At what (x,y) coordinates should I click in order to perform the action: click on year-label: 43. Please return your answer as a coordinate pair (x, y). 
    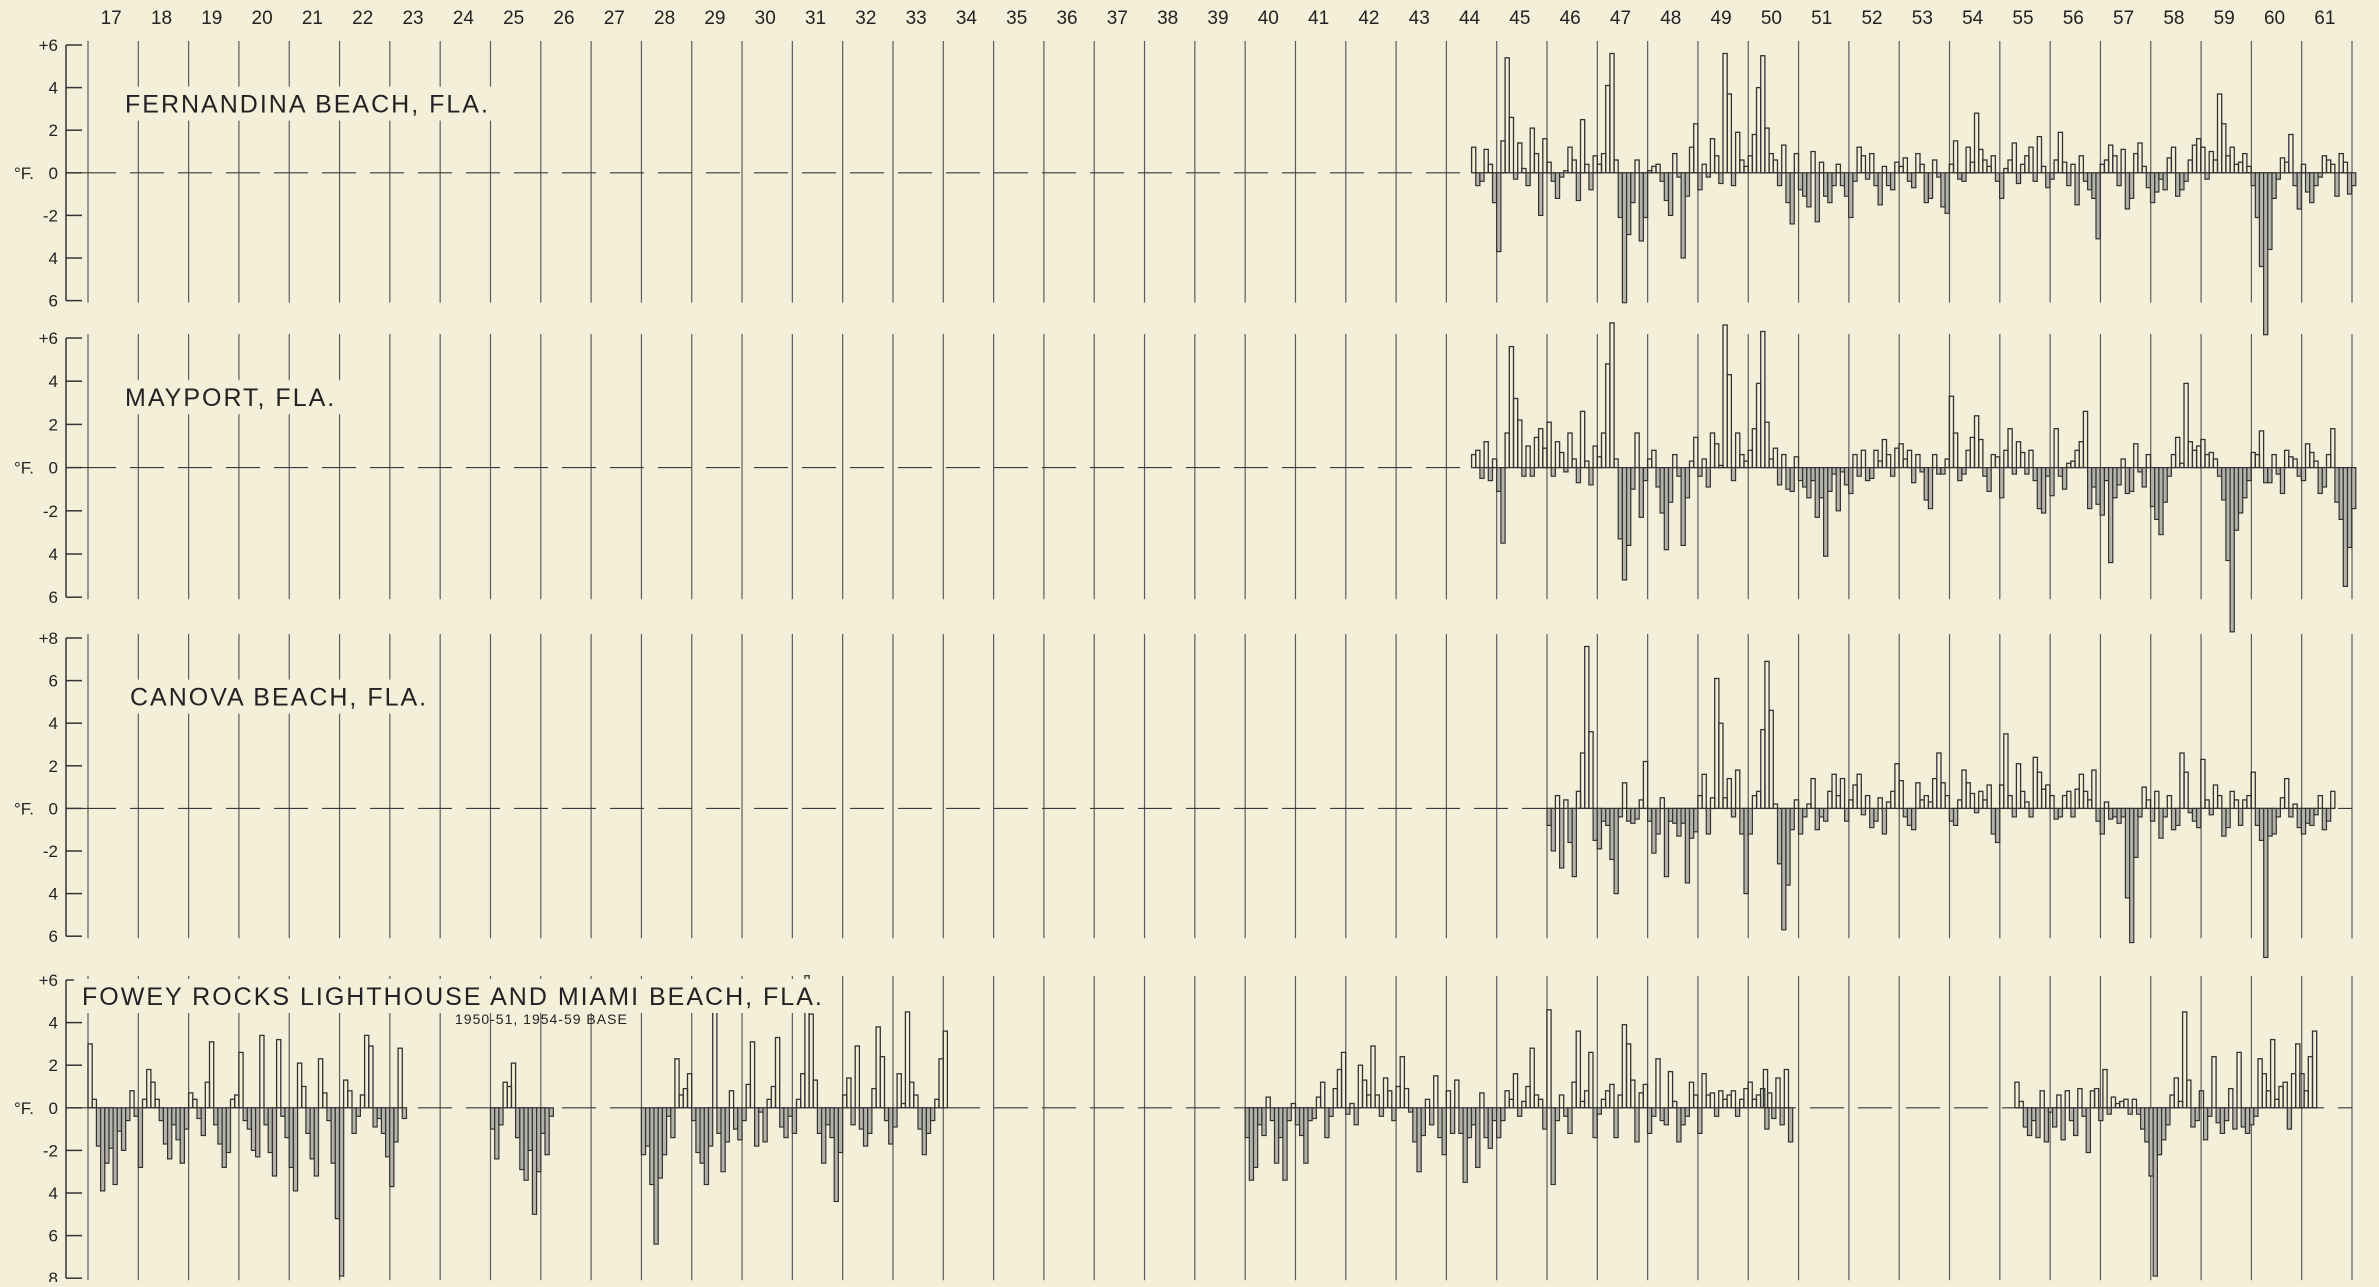
    Looking at the image, I should click on (1419, 18).